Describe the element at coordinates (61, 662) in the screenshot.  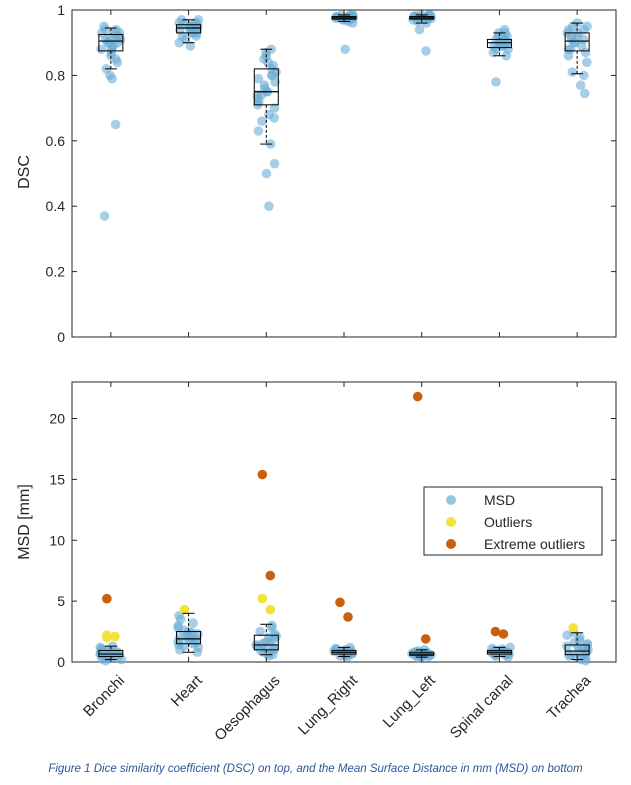
I see `msd-y-tick-label: 0` at that location.